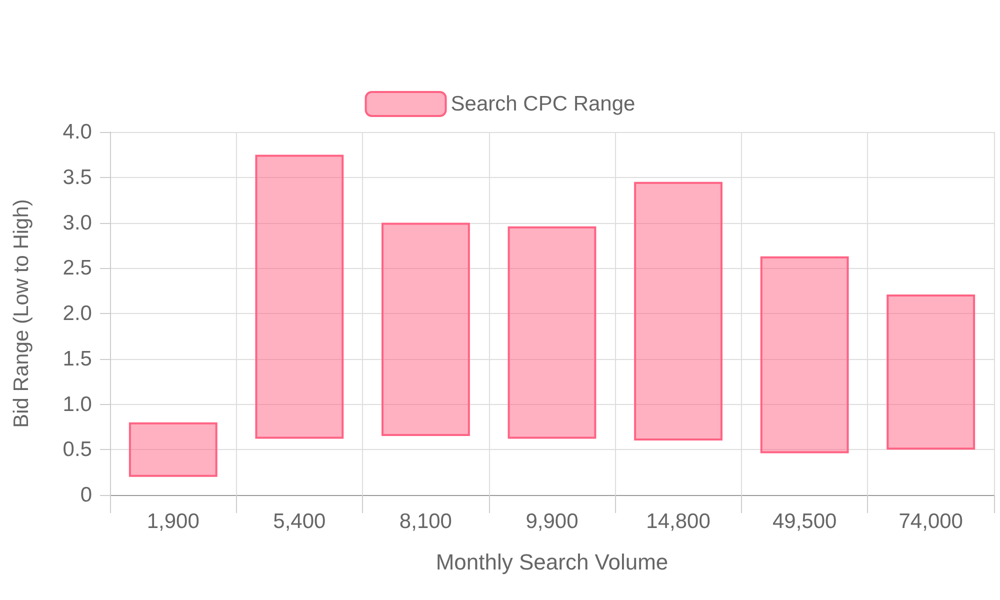 This screenshot has width=1000, height=600. What do you see at coordinates (299, 521) in the screenshot?
I see `x-tick-label: 5,400` at bounding box center [299, 521].